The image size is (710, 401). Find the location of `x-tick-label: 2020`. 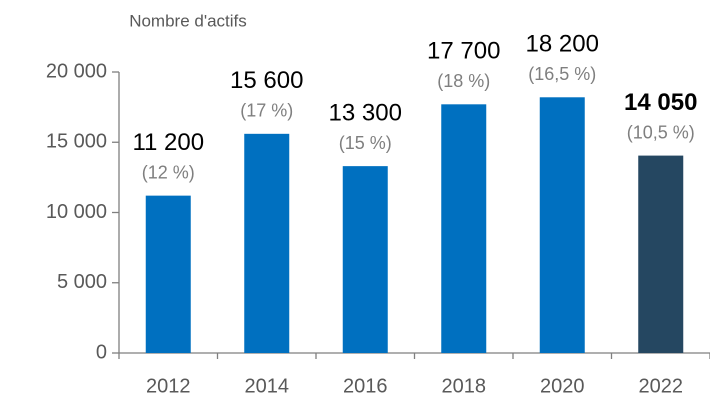

x-tick-label: 2020 is located at coordinates (562, 386).